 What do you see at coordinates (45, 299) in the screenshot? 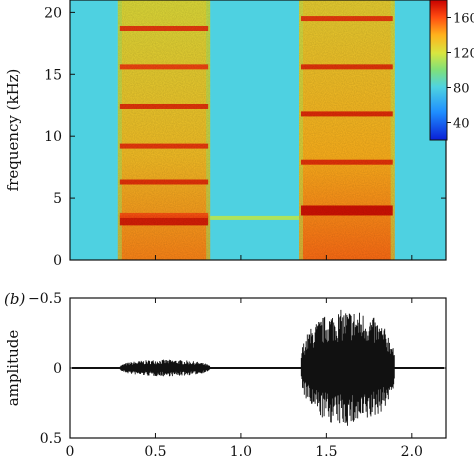
I see `amp-y-tick-label: −0.5` at bounding box center [45, 299].